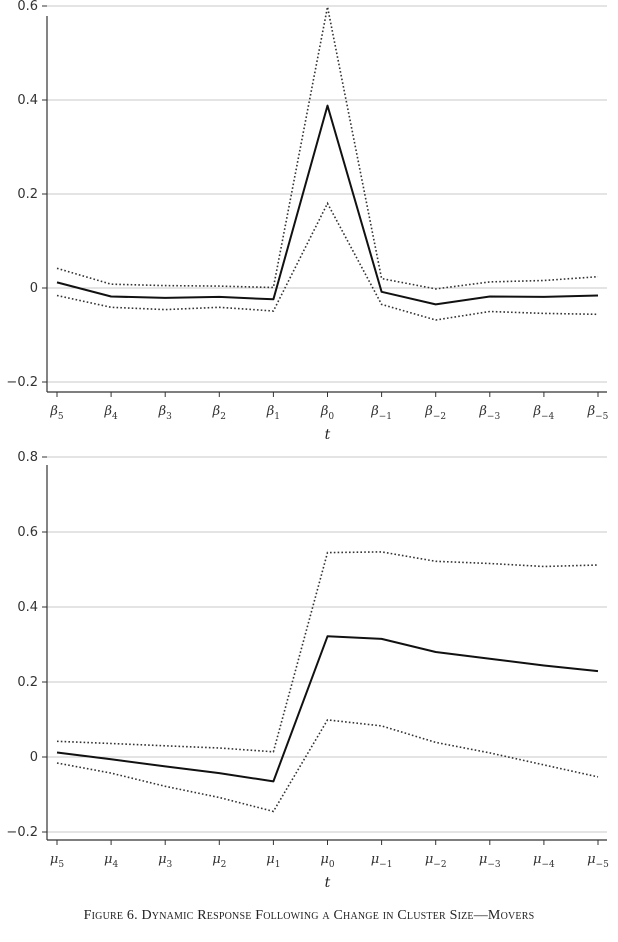  Describe the element at coordinates (219, 861) in the screenshot. I see `x-tick-label: μ2` at that location.